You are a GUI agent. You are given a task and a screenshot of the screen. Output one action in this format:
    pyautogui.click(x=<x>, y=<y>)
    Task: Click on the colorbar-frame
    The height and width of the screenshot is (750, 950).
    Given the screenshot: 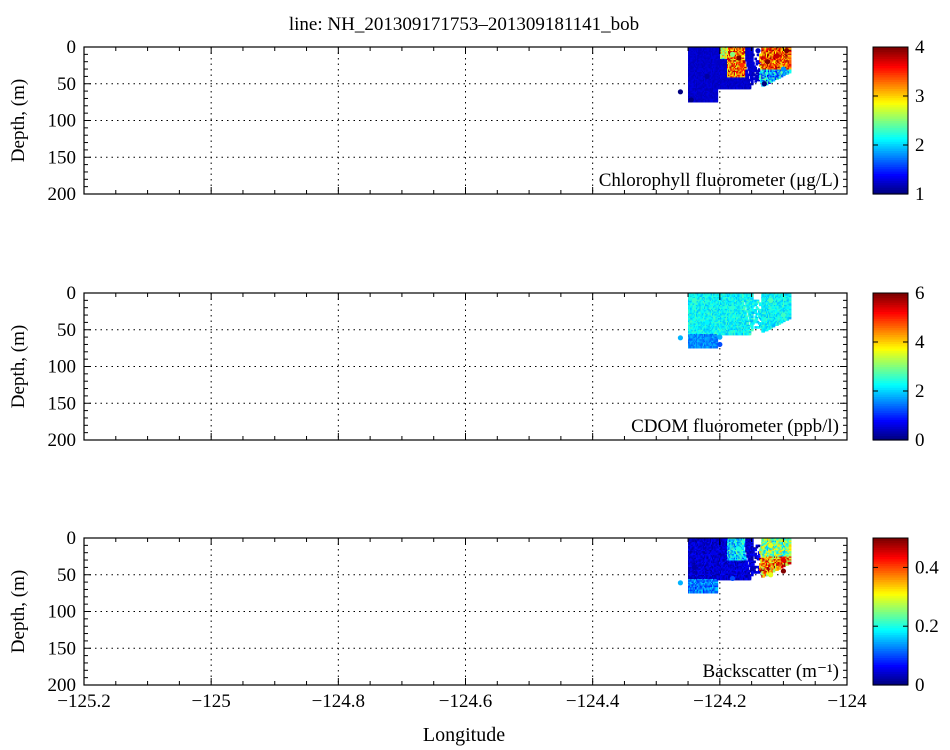 What is the action you would take?
    pyautogui.click(x=890, y=120)
    